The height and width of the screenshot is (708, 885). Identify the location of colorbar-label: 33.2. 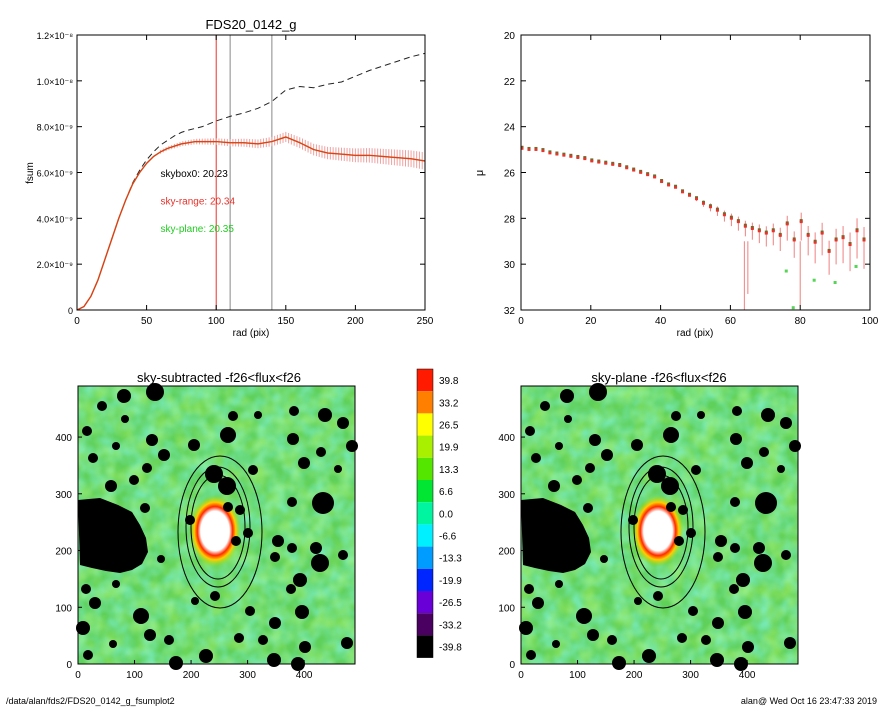
(449, 403).